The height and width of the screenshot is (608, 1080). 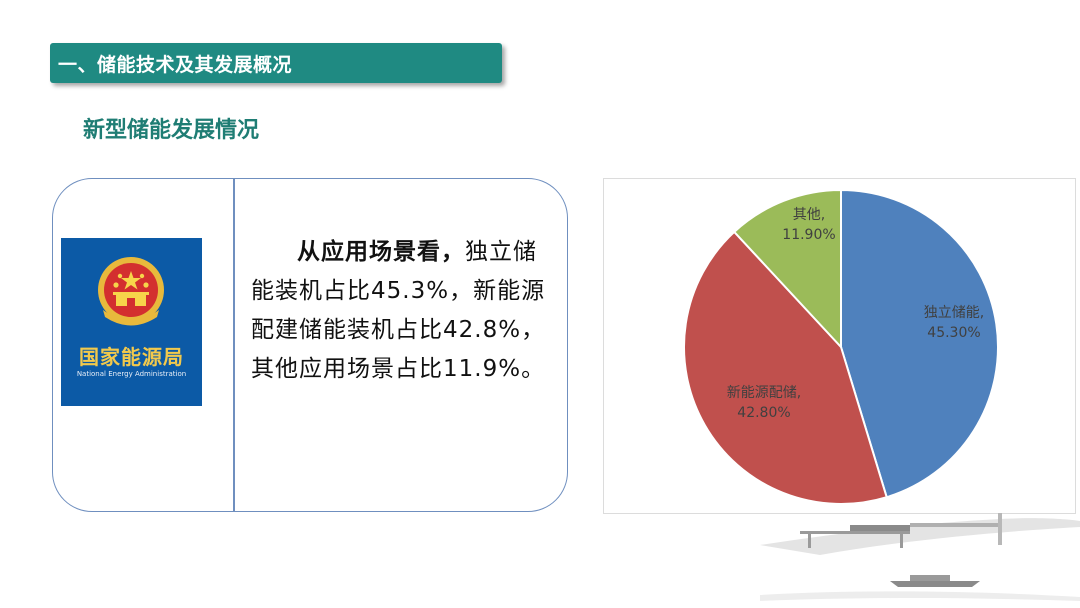 I want to click on nea-logo: 国家能源局 National Energy Administration, so click(x=131, y=322).